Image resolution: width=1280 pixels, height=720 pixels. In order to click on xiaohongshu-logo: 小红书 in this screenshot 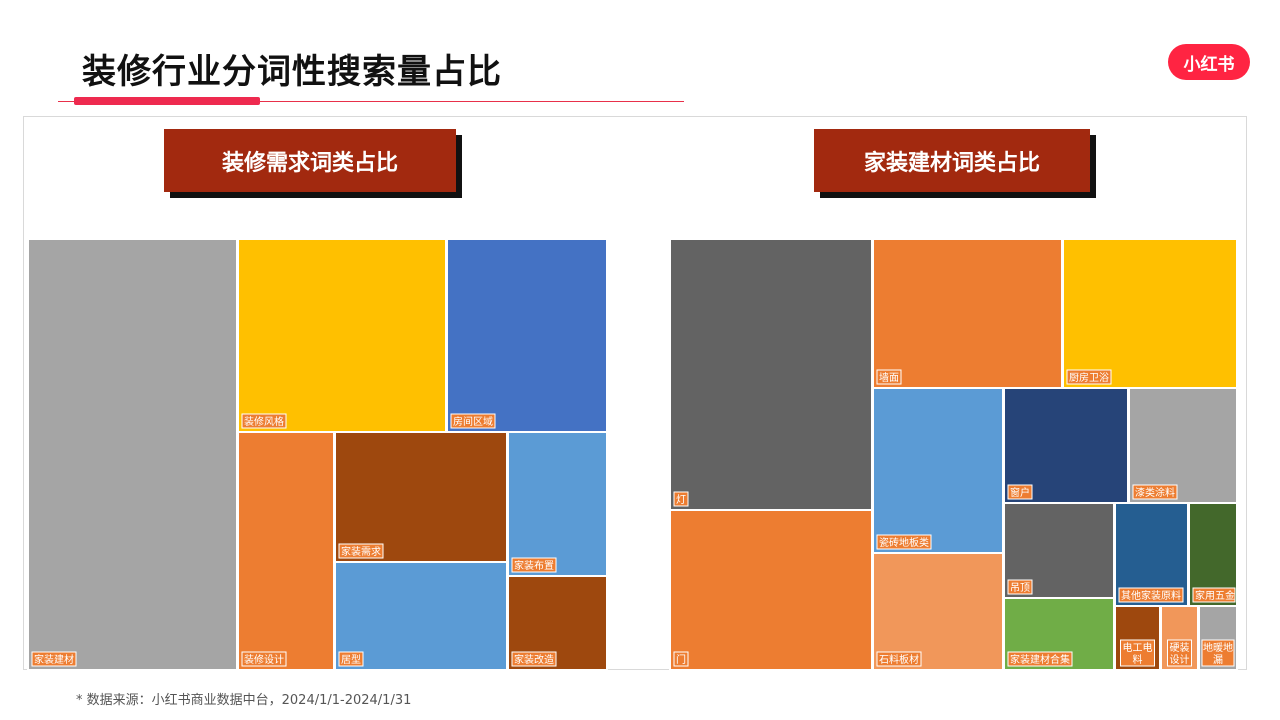, I will do `click(1209, 62)`.